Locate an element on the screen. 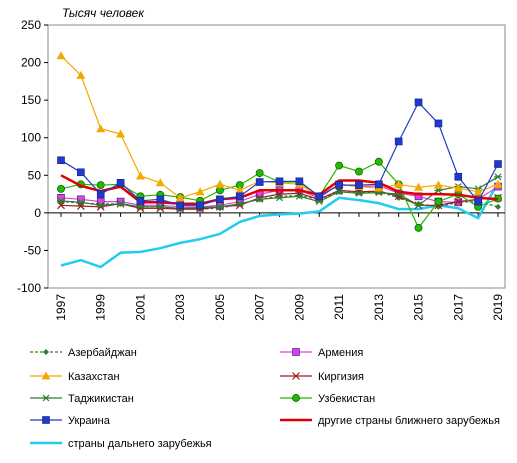 This screenshot has width=517, height=463. y-tick-label: 200 is located at coordinates (31, 63).